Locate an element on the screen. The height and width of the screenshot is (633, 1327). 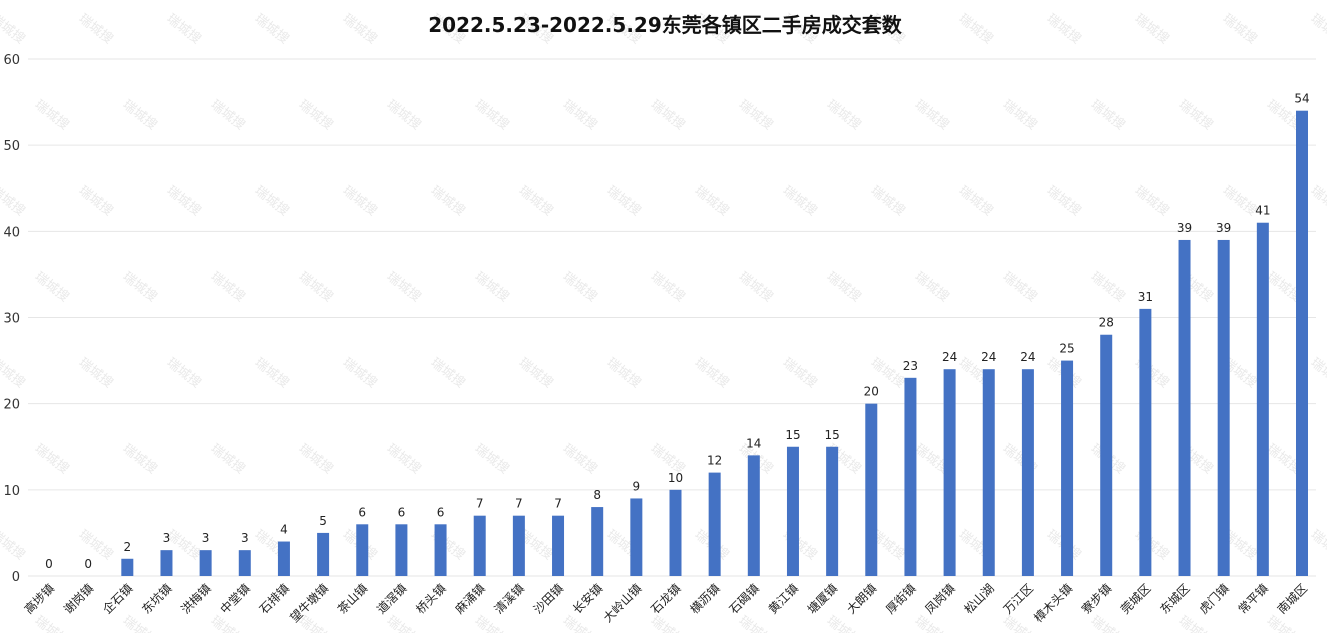
x-tick-label: 寮步镇 is located at coordinates (1096, 599).